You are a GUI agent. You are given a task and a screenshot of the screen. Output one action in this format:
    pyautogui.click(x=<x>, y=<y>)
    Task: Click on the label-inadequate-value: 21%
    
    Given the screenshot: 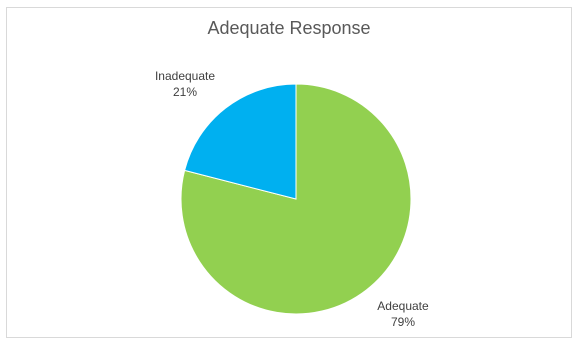 What is the action you would take?
    pyautogui.click(x=185, y=92)
    